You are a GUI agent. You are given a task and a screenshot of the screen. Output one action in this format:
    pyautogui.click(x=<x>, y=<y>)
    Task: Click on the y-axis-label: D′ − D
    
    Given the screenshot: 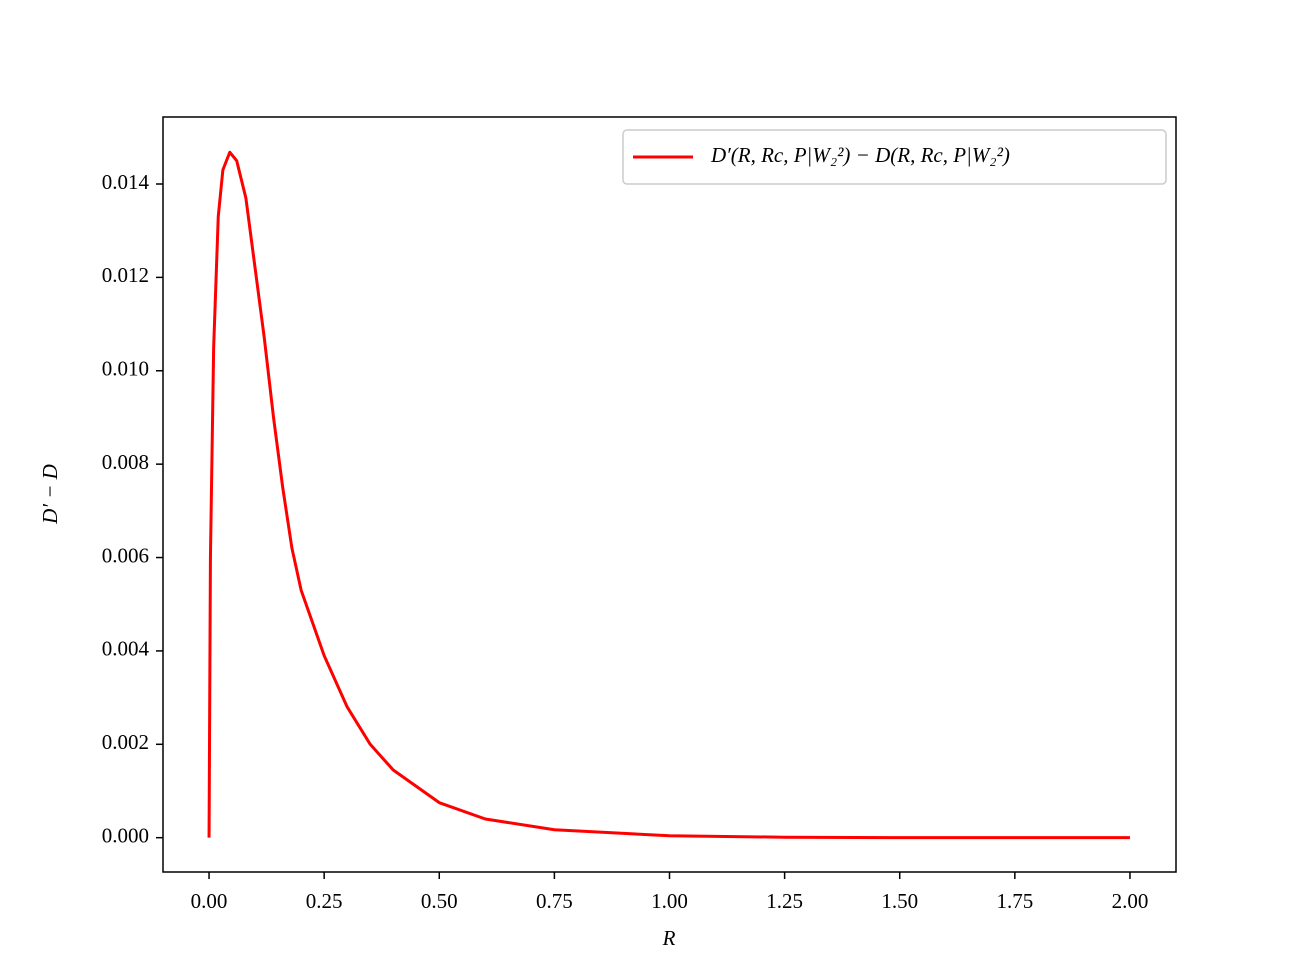 What is the action you would take?
    pyautogui.click(x=50, y=494)
    